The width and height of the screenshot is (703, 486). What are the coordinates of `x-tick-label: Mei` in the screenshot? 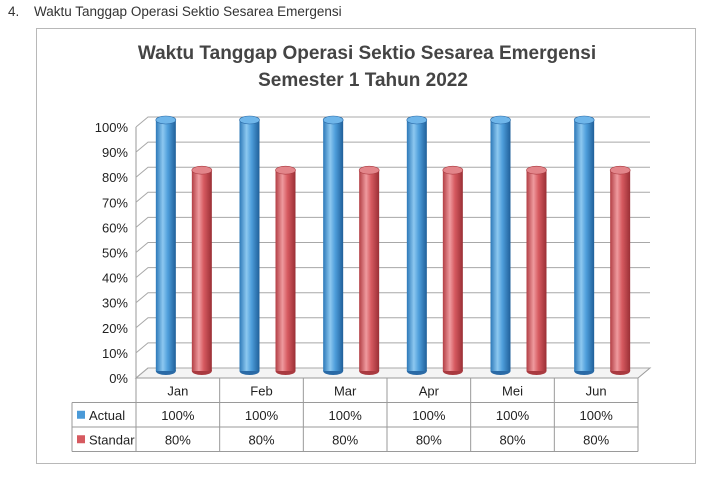 It's located at (512, 390).